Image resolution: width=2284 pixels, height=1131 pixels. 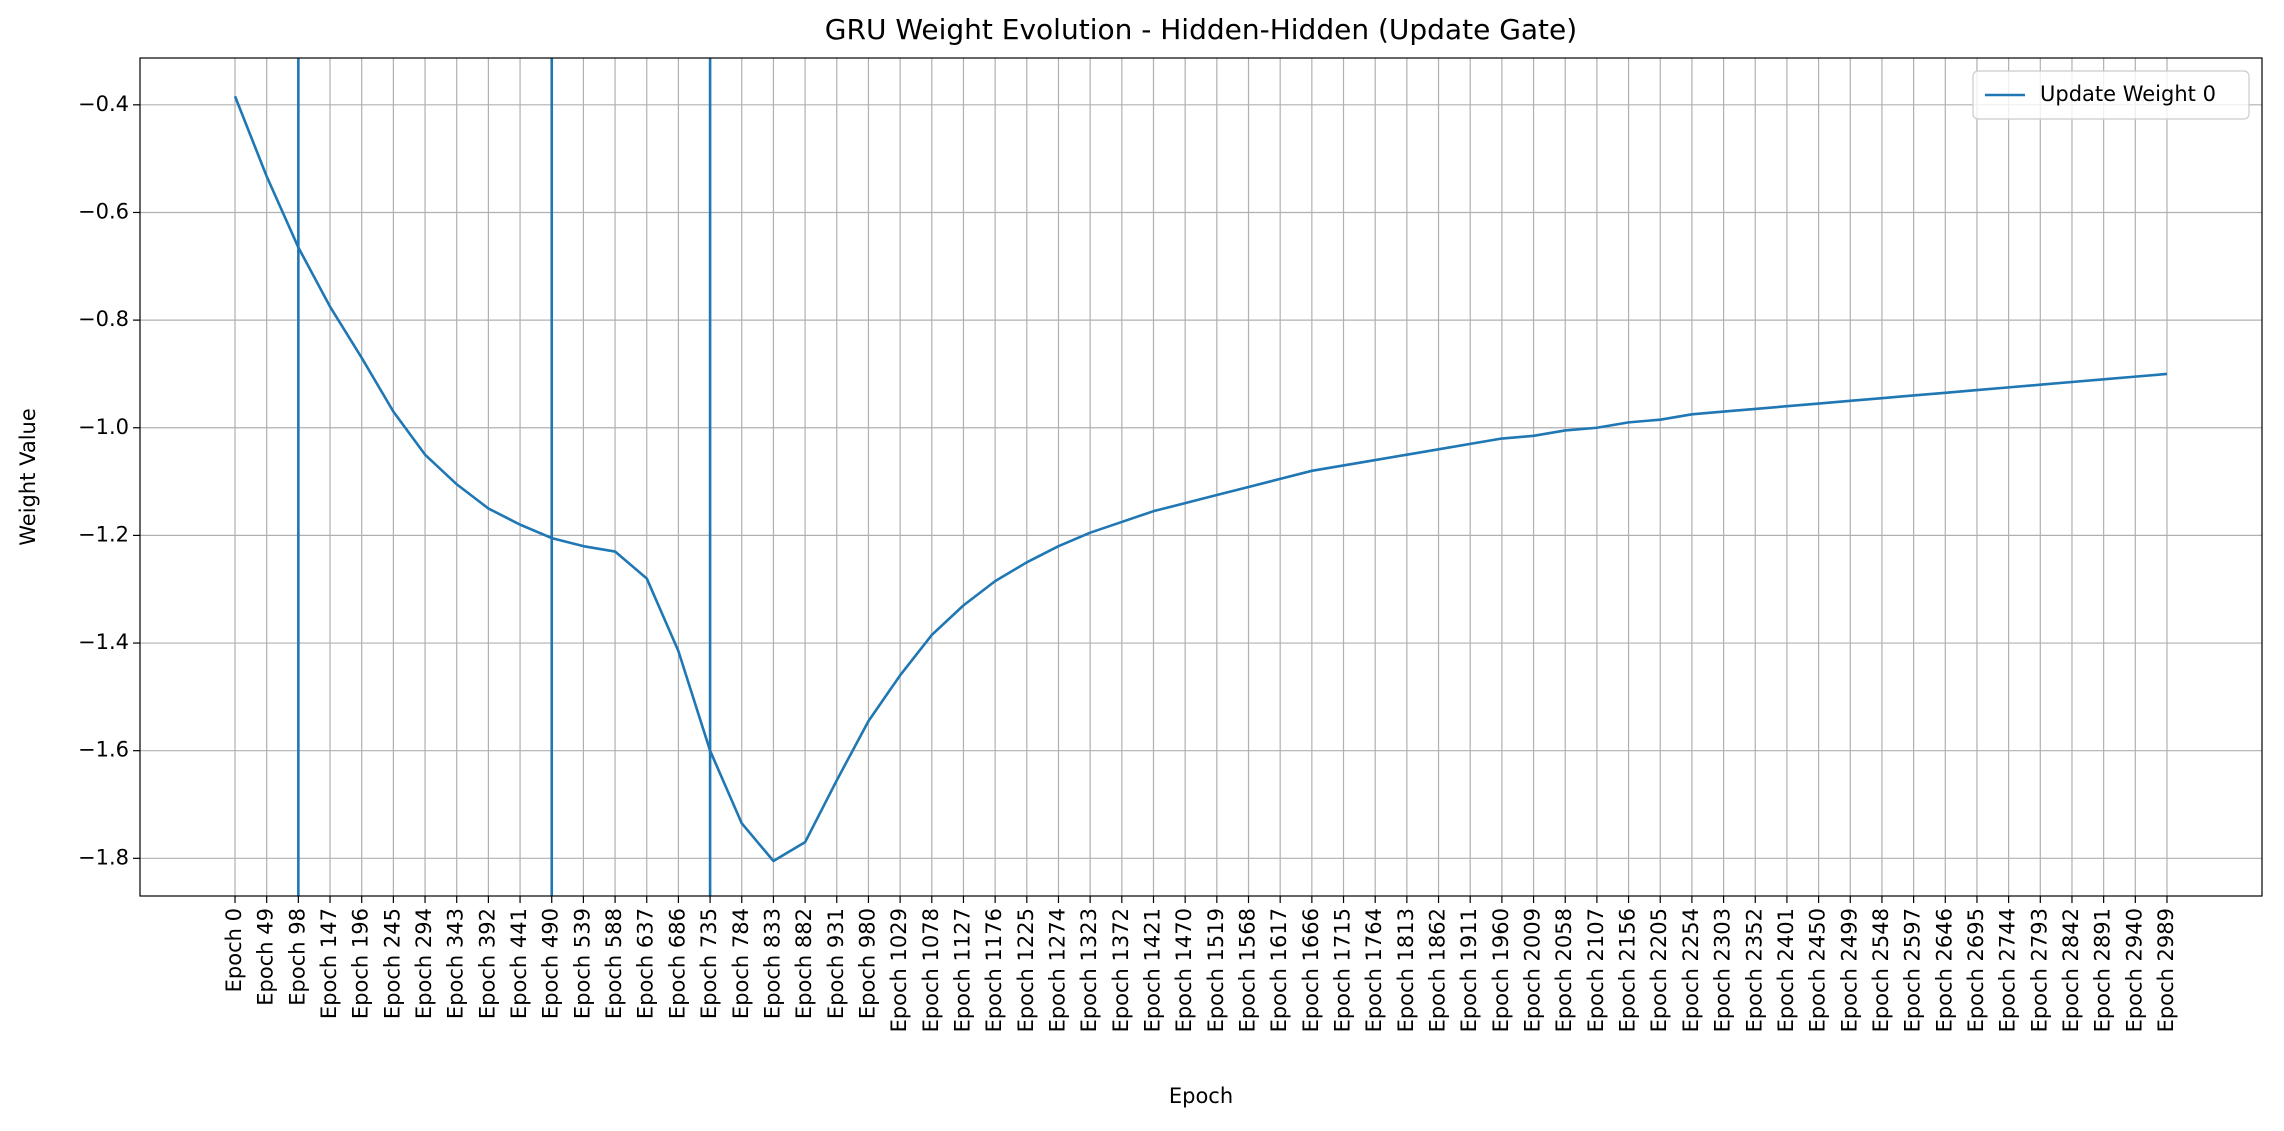 What do you see at coordinates (2008, 970) in the screenshot?
I see `x-tick-label: Epoch 2744` at bounding box center [2008, 970].